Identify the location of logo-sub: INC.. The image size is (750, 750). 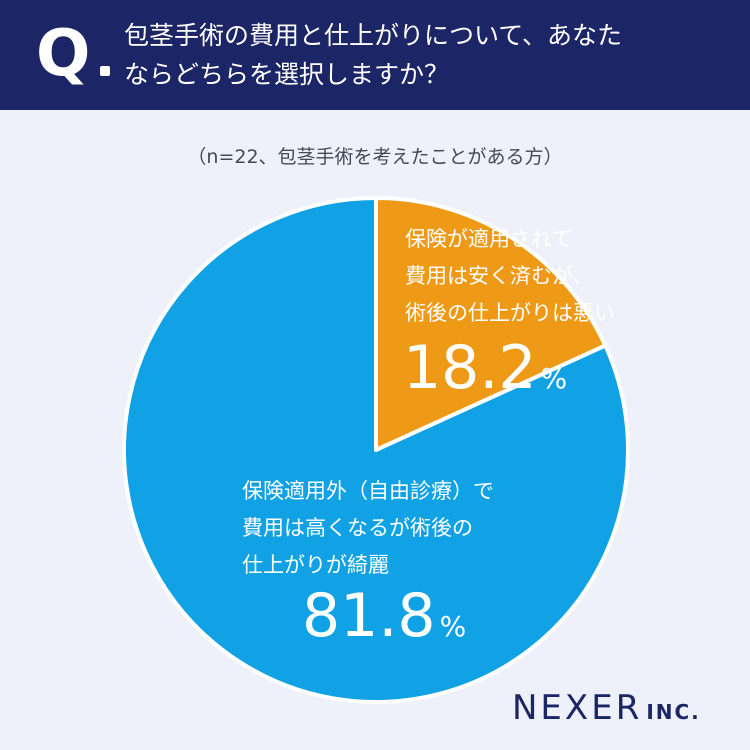
(673, 712).